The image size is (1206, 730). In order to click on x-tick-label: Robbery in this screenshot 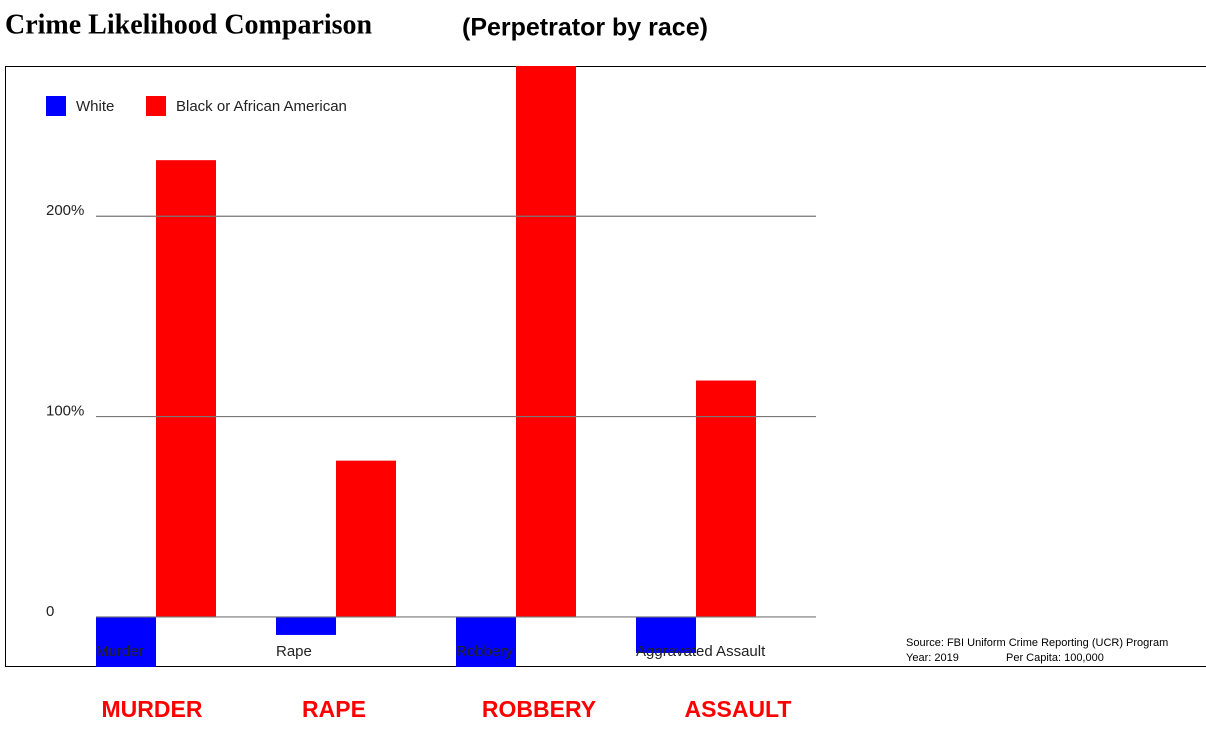, I will do `click(484, 651)`.